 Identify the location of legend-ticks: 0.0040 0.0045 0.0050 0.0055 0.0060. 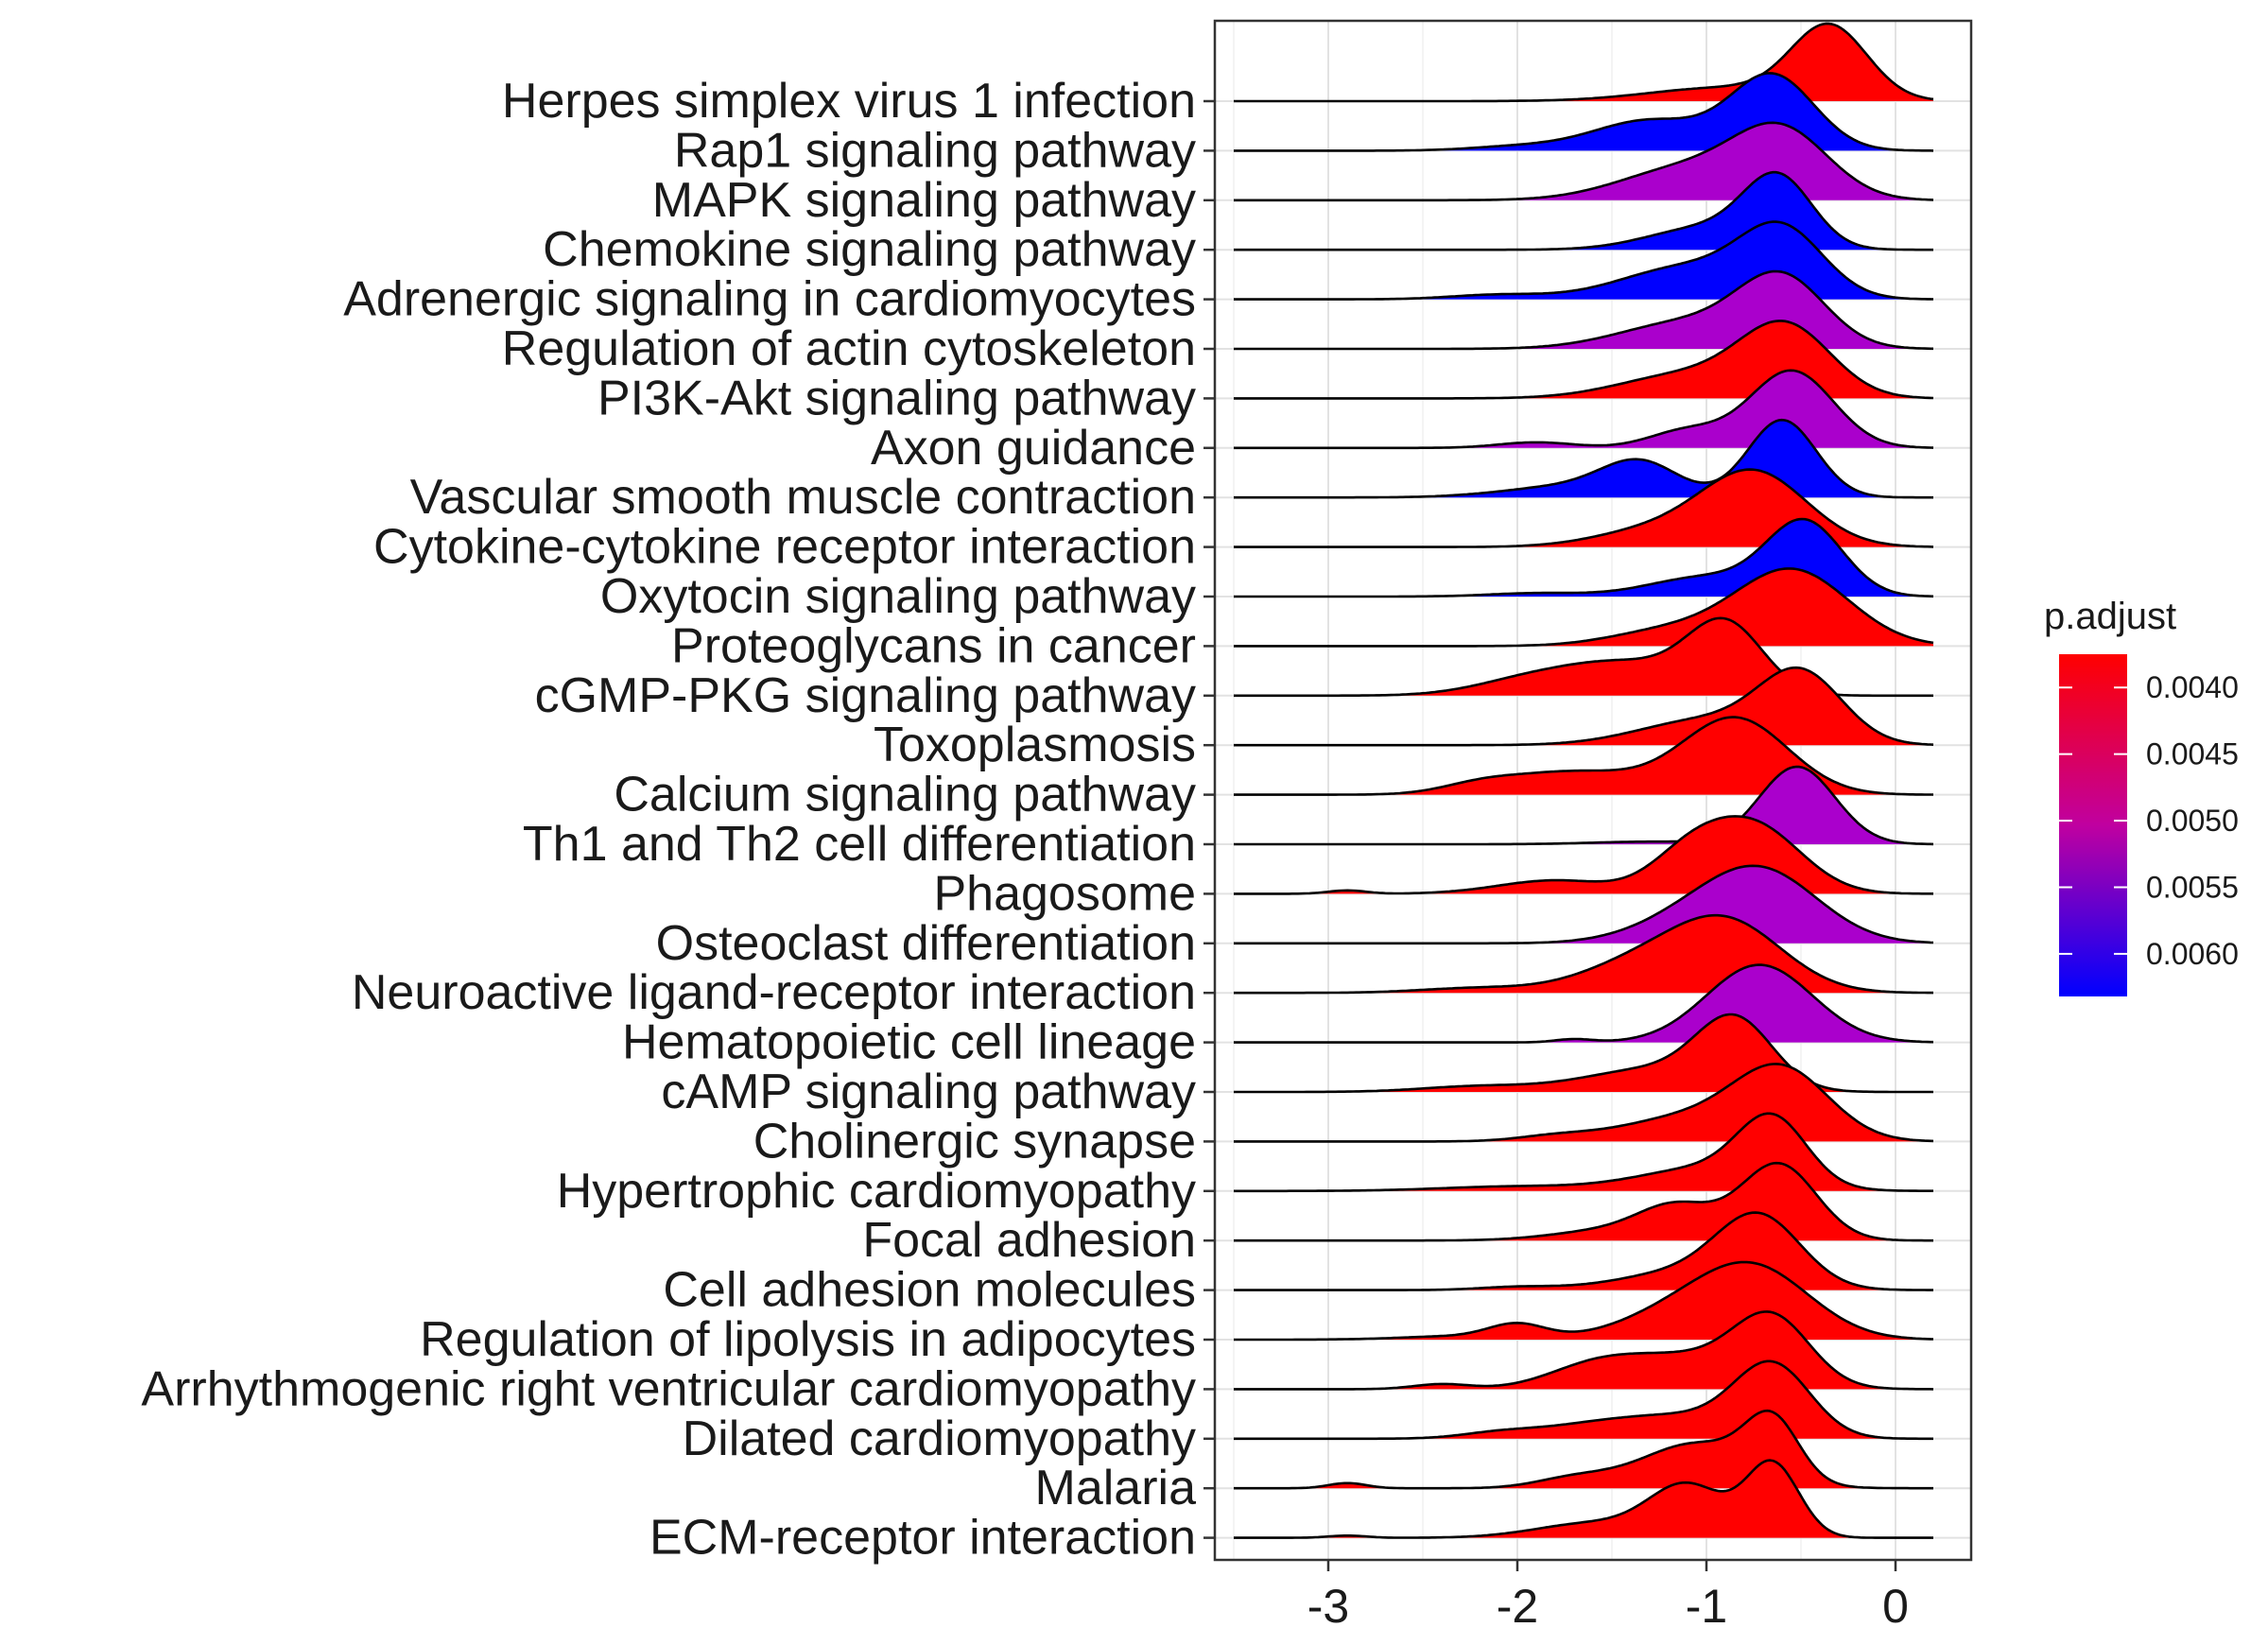
(2149, 820).